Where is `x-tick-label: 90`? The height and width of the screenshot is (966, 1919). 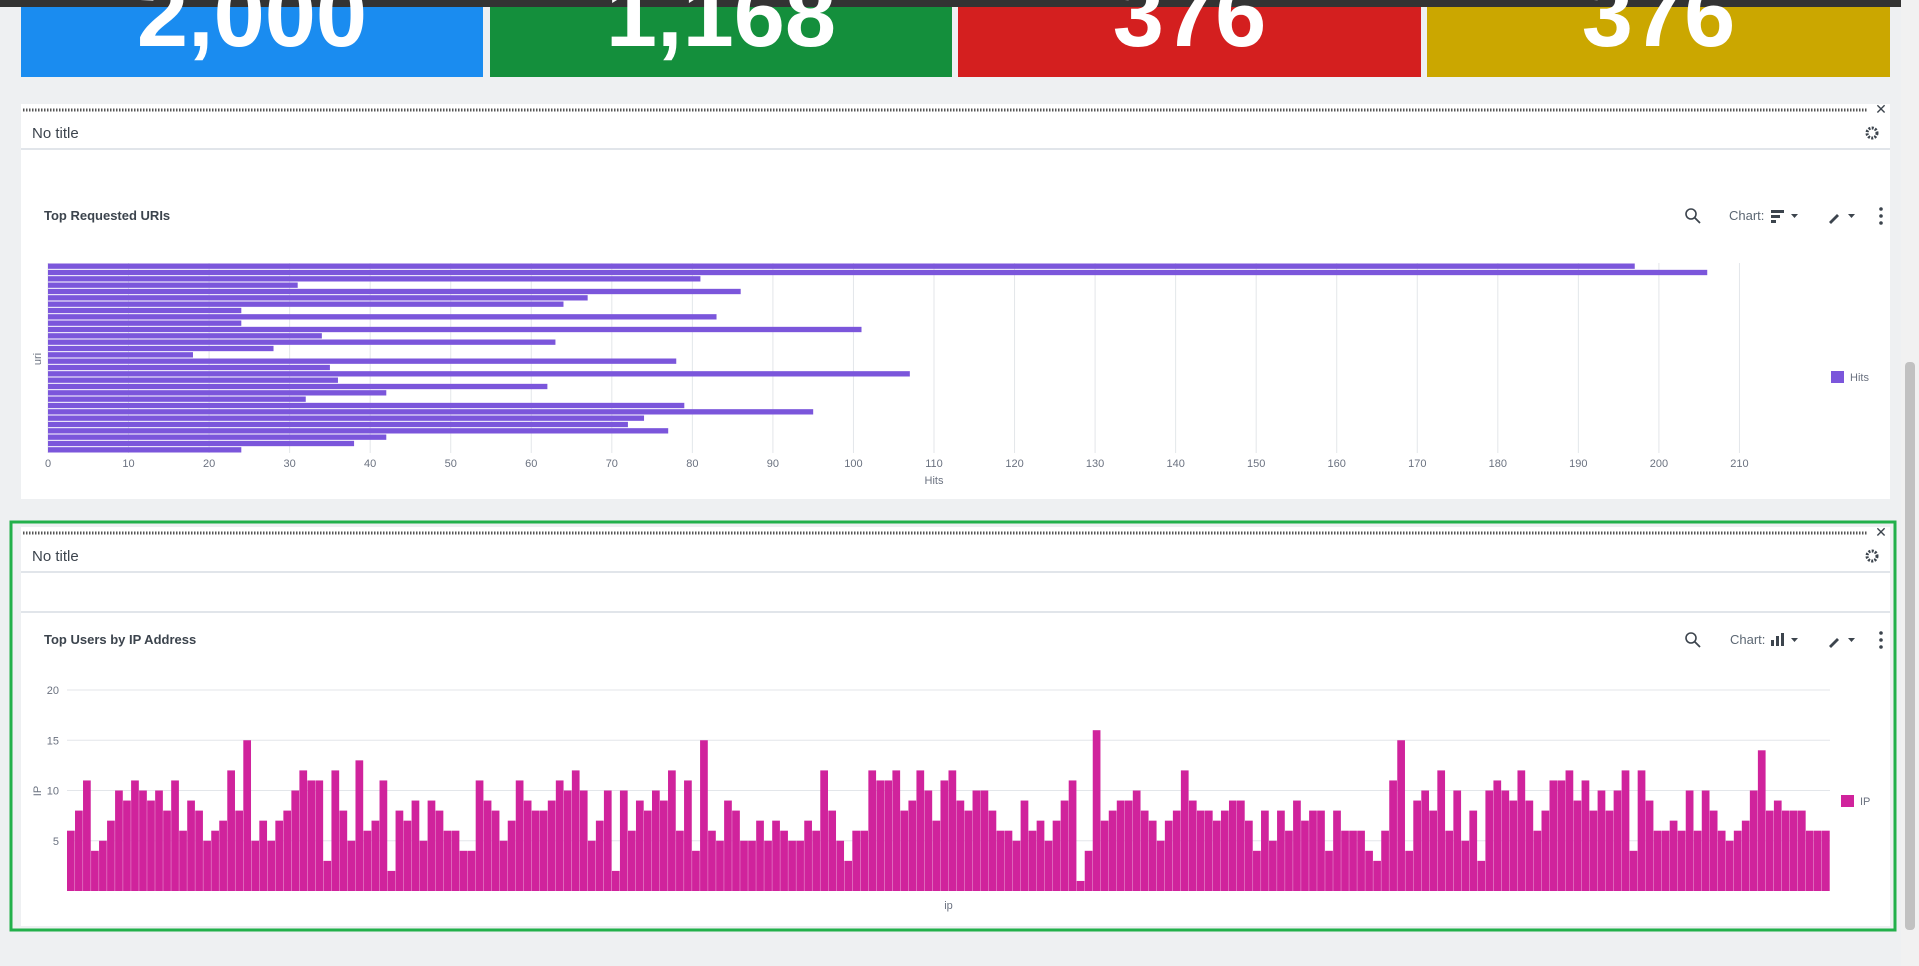
x-tick-label: 90 is located at coordinates (773, 464).